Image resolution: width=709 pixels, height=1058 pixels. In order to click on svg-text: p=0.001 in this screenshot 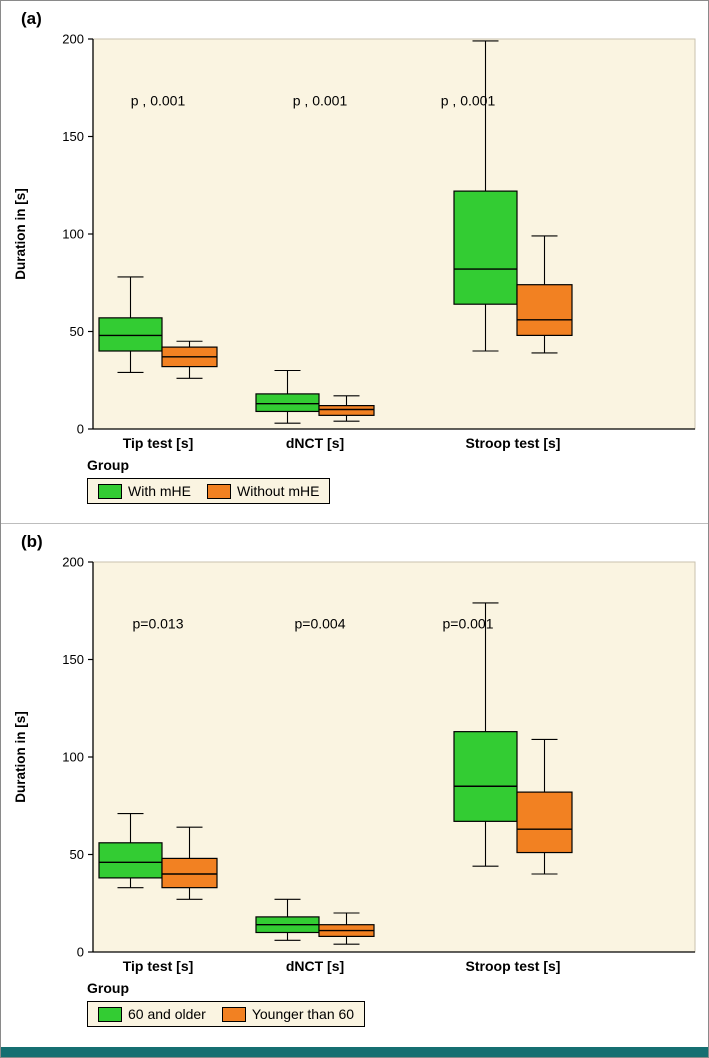, I will do `click(468, 623)`.